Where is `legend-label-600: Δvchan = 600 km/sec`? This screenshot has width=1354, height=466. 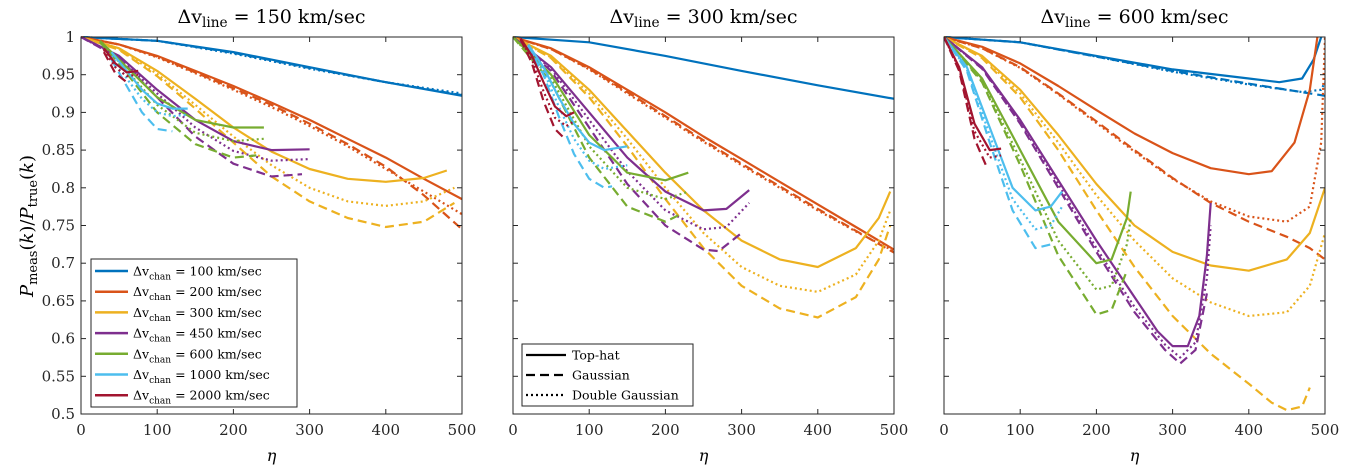 legend-label-600: Δvchan = 600 km/sec is located at coordinates (197, 355).